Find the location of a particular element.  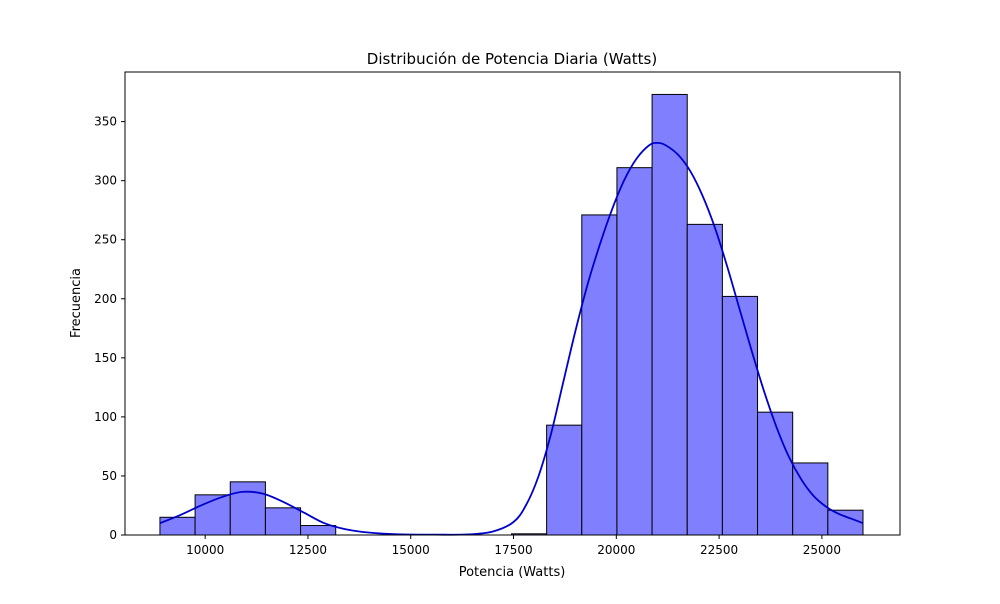

x-tick-label: 15000 is located at coordinates (411, 550).